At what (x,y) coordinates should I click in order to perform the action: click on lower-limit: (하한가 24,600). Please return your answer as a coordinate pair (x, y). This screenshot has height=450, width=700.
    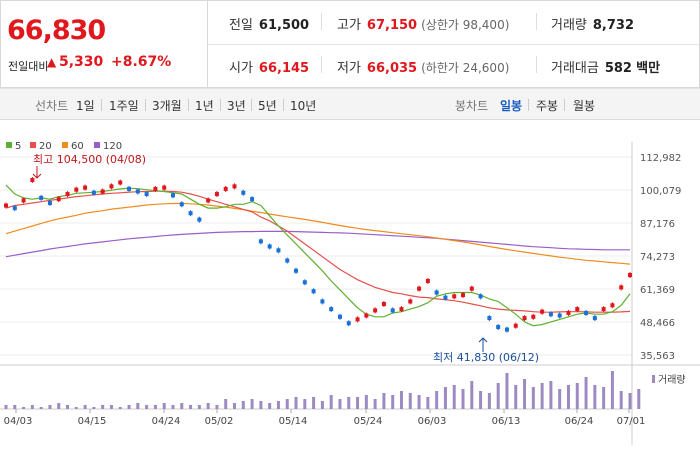
    Looking at the image, I should click on (465, 68).